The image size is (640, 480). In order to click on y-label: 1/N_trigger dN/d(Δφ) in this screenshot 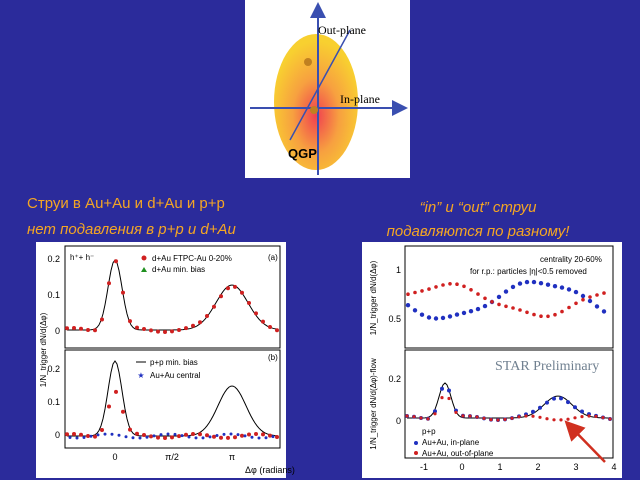, I will do `click(43, 349)`.